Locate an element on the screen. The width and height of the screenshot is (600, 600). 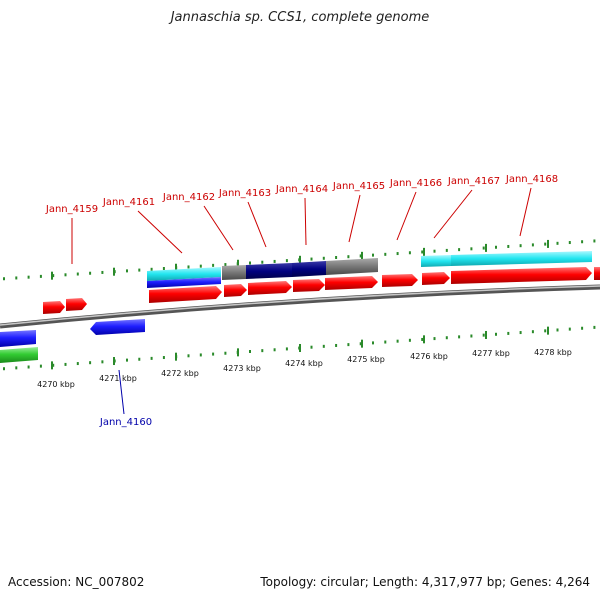
feature-navy-a is located at coordinates (269, 271).